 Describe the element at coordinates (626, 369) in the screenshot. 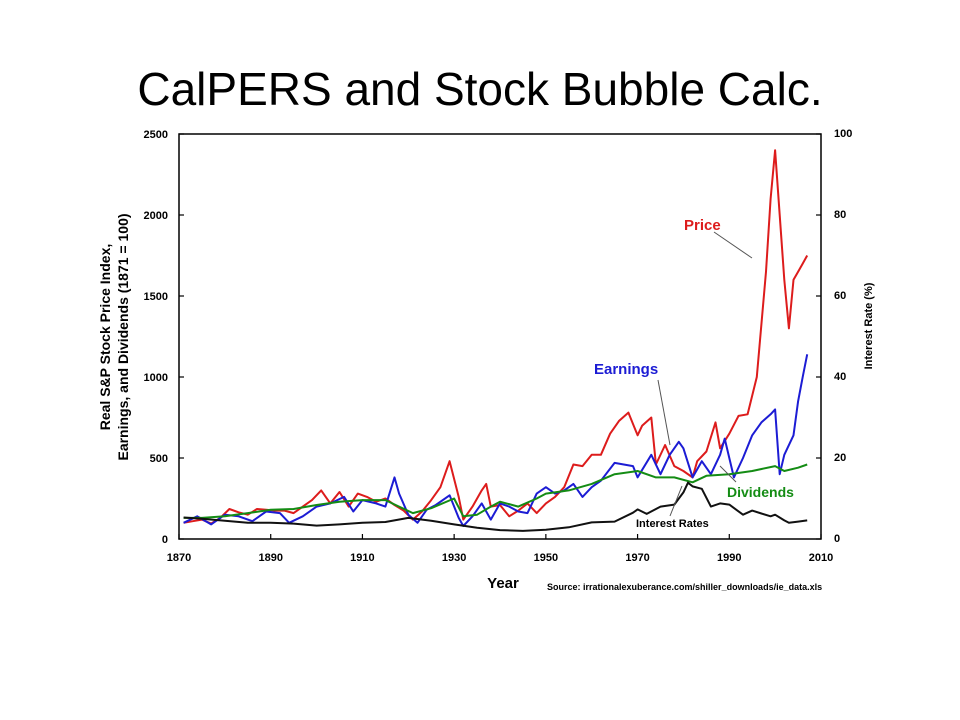

I see `annotation-label: Earnings` at that location.